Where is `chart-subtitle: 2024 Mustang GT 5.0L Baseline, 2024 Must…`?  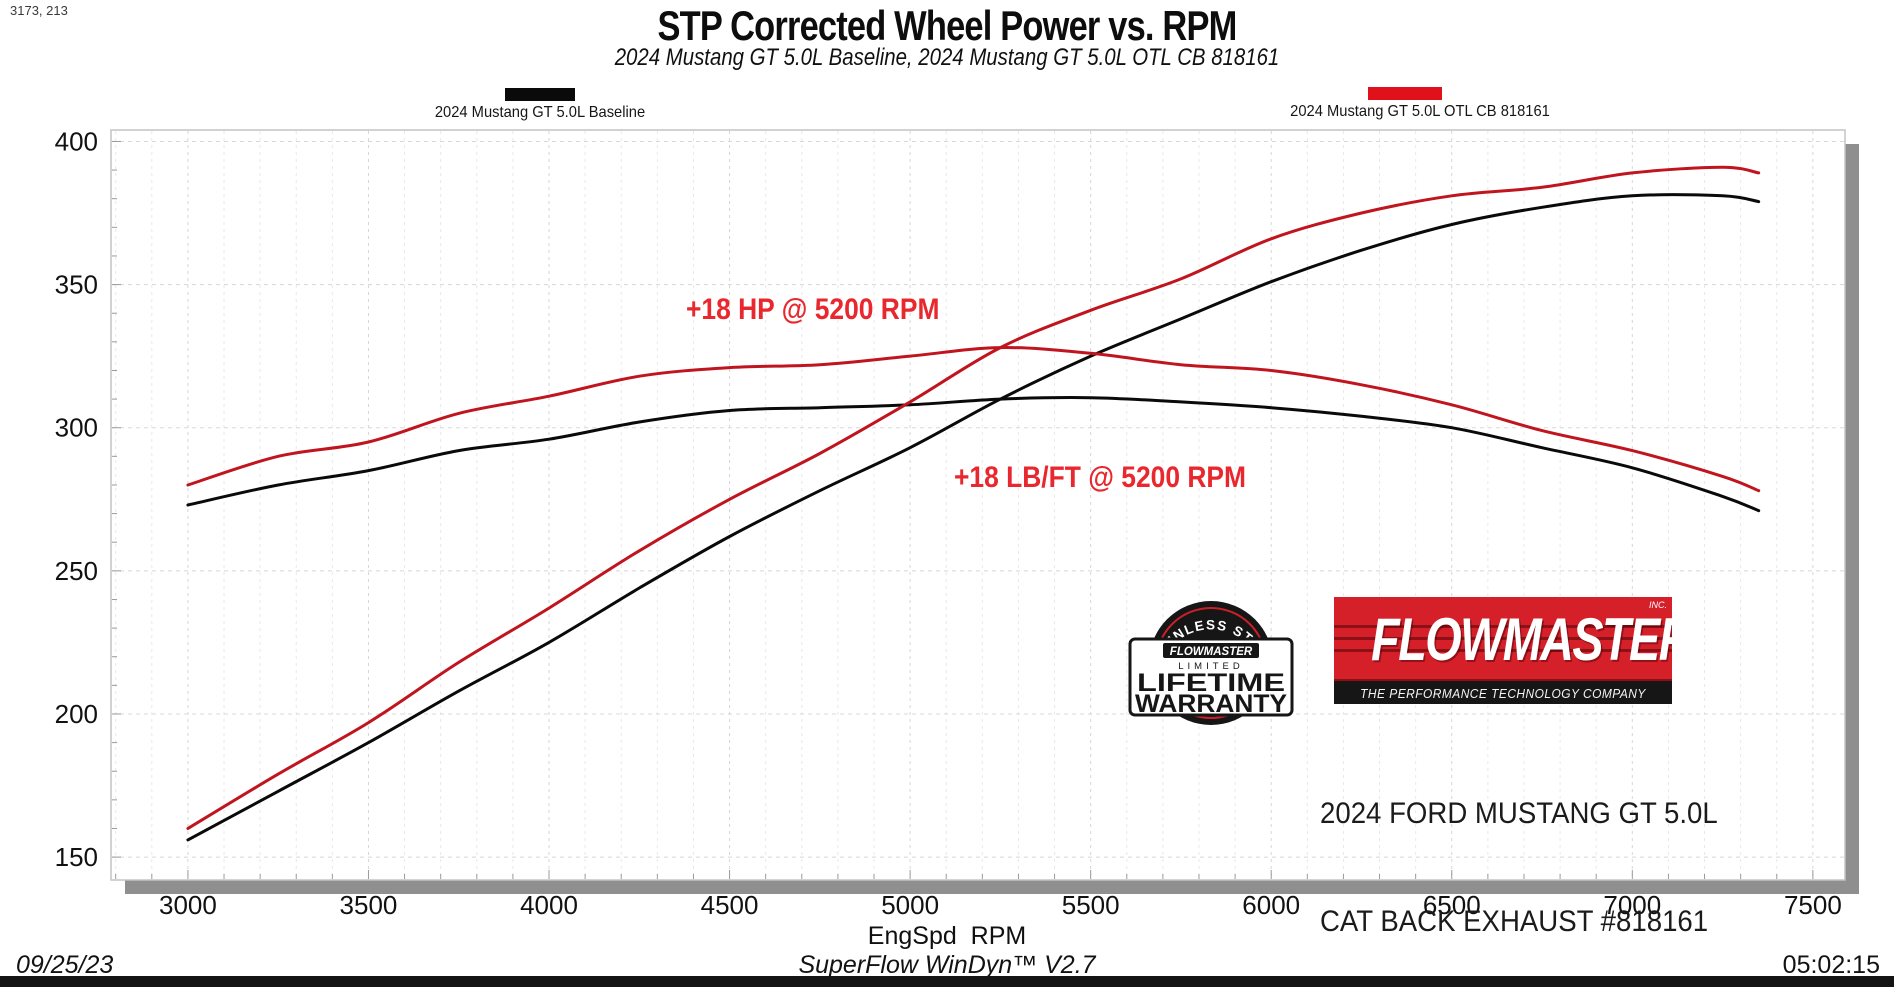
chart-subtitle: 2024 Mustang GT 5.0L Baseline, 2024 Must… is located at coordinates (947, 57).